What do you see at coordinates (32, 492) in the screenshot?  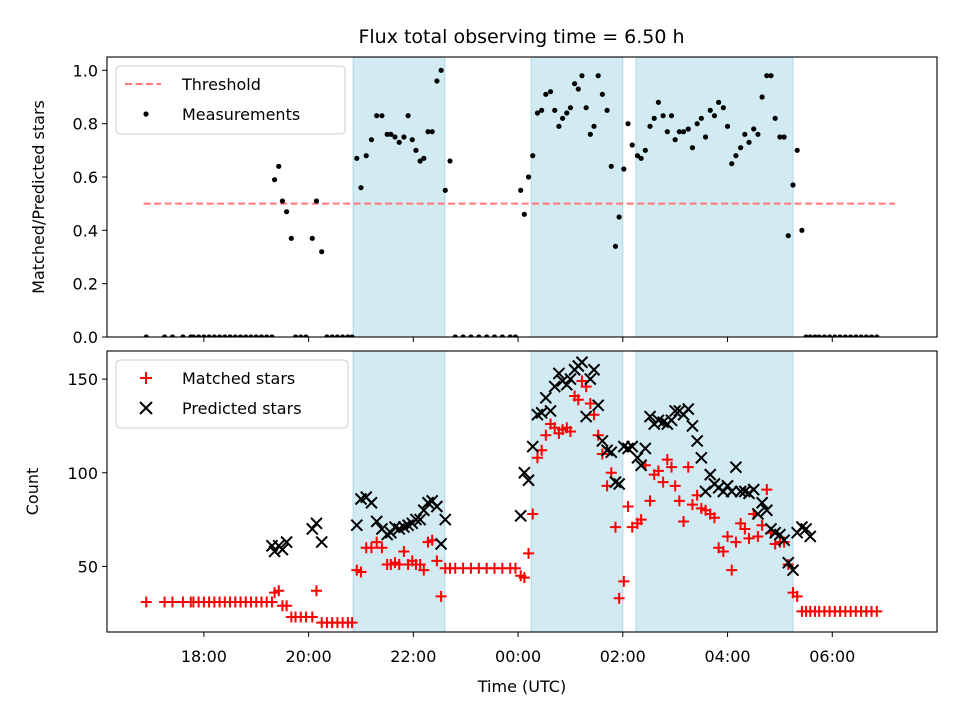 I see `y-axis-label: Count` at bounding box center [32, 492].